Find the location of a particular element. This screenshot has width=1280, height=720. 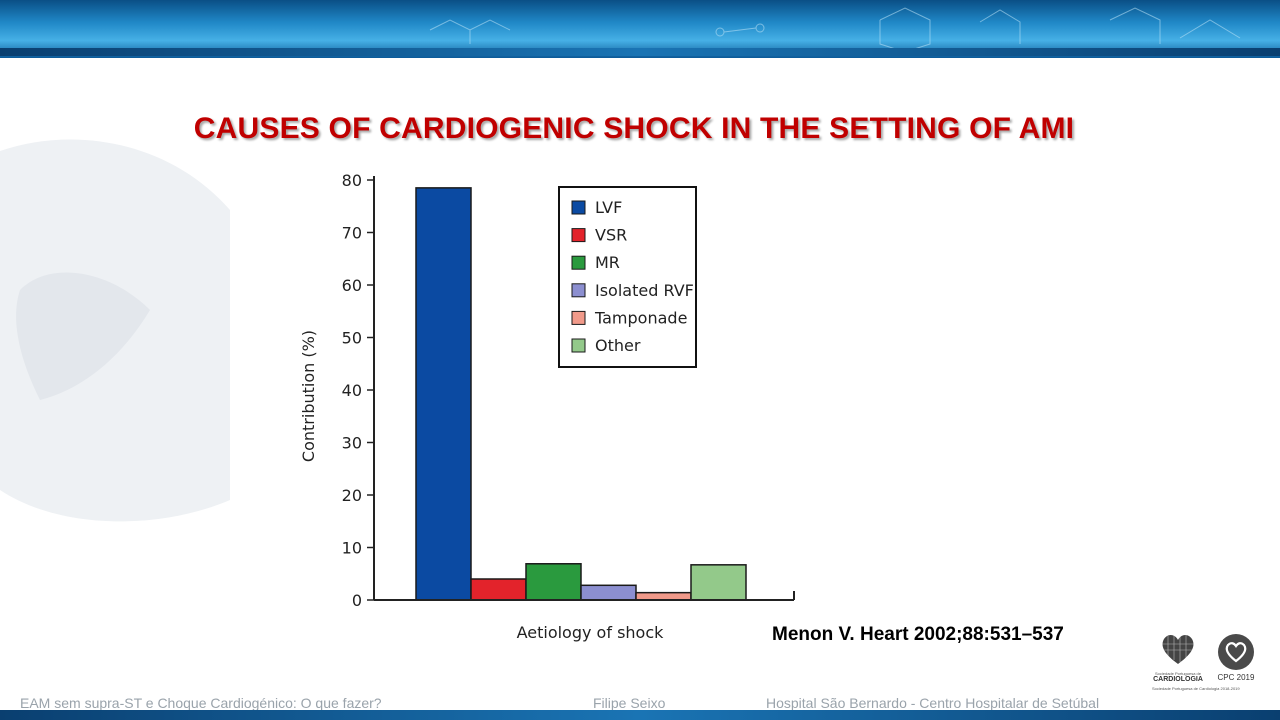

bar-other is located at coordinates (718, 582).